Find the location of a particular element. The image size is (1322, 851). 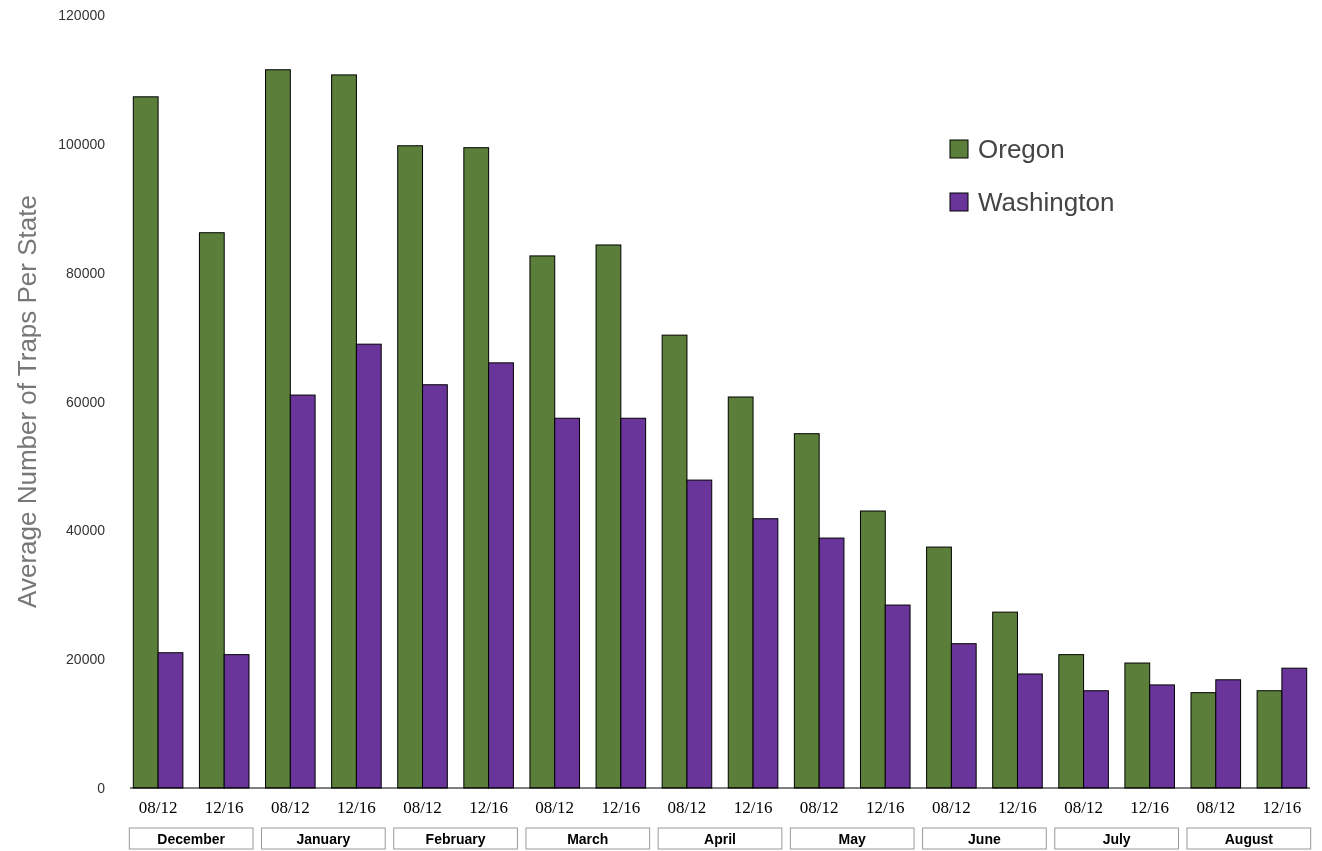

text: March is located at coordinates (588, 839).